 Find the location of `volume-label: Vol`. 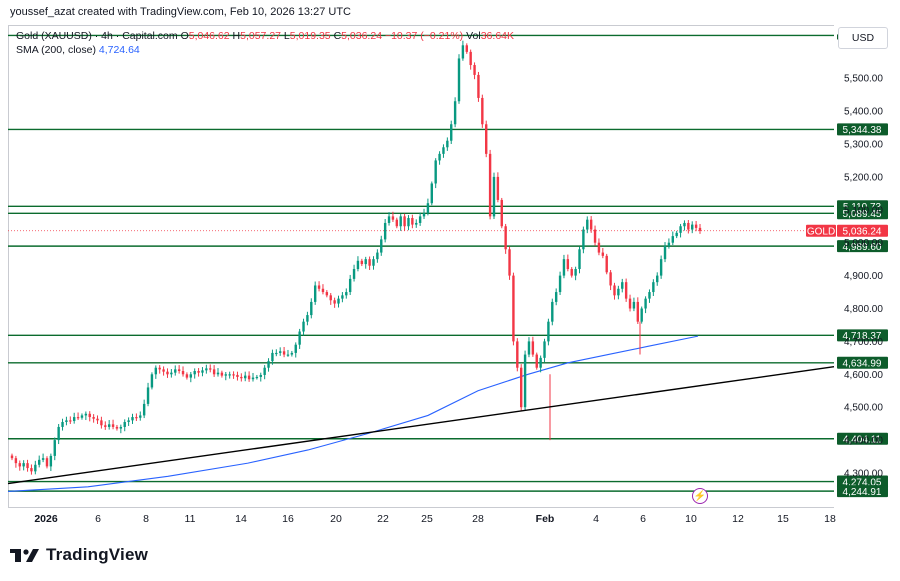

volume-label: Vol is located at coordinates (473, 36).